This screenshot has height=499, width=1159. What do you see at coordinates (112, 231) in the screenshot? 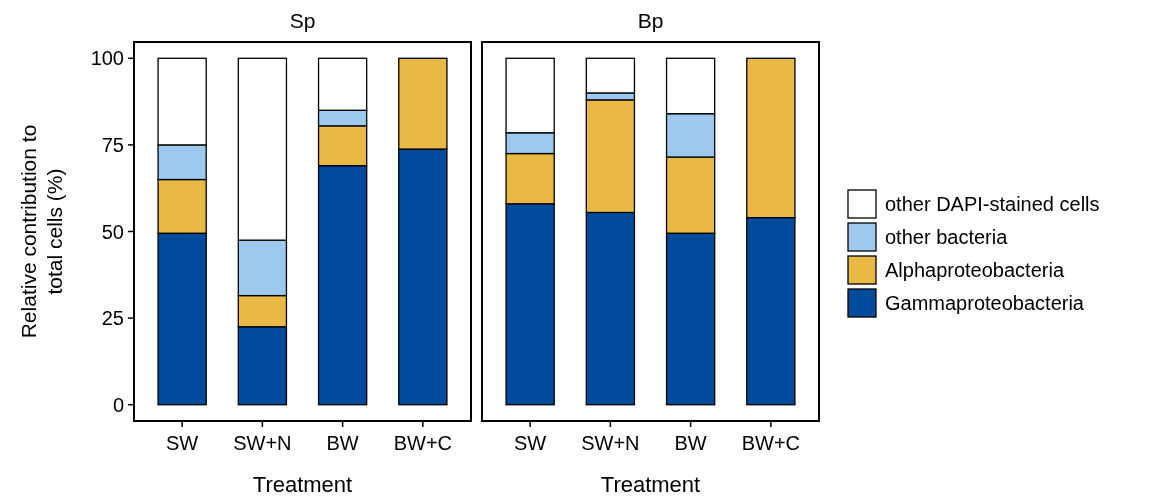
I see `y-tick-label: 50` at bounding box center [112, 231].